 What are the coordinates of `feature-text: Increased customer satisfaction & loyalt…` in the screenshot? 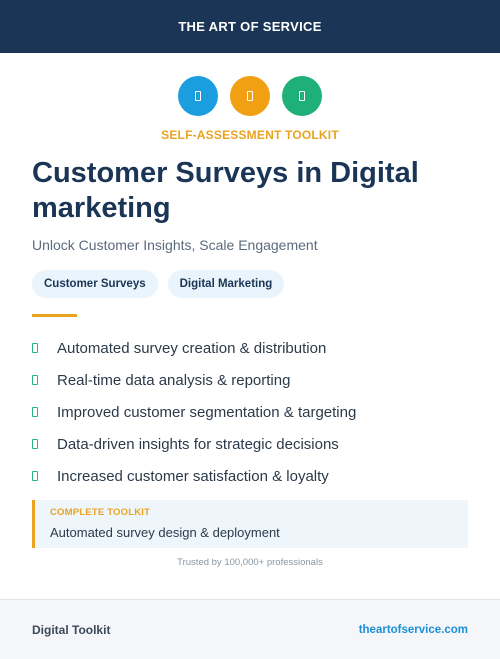 It's located at (193, 476).